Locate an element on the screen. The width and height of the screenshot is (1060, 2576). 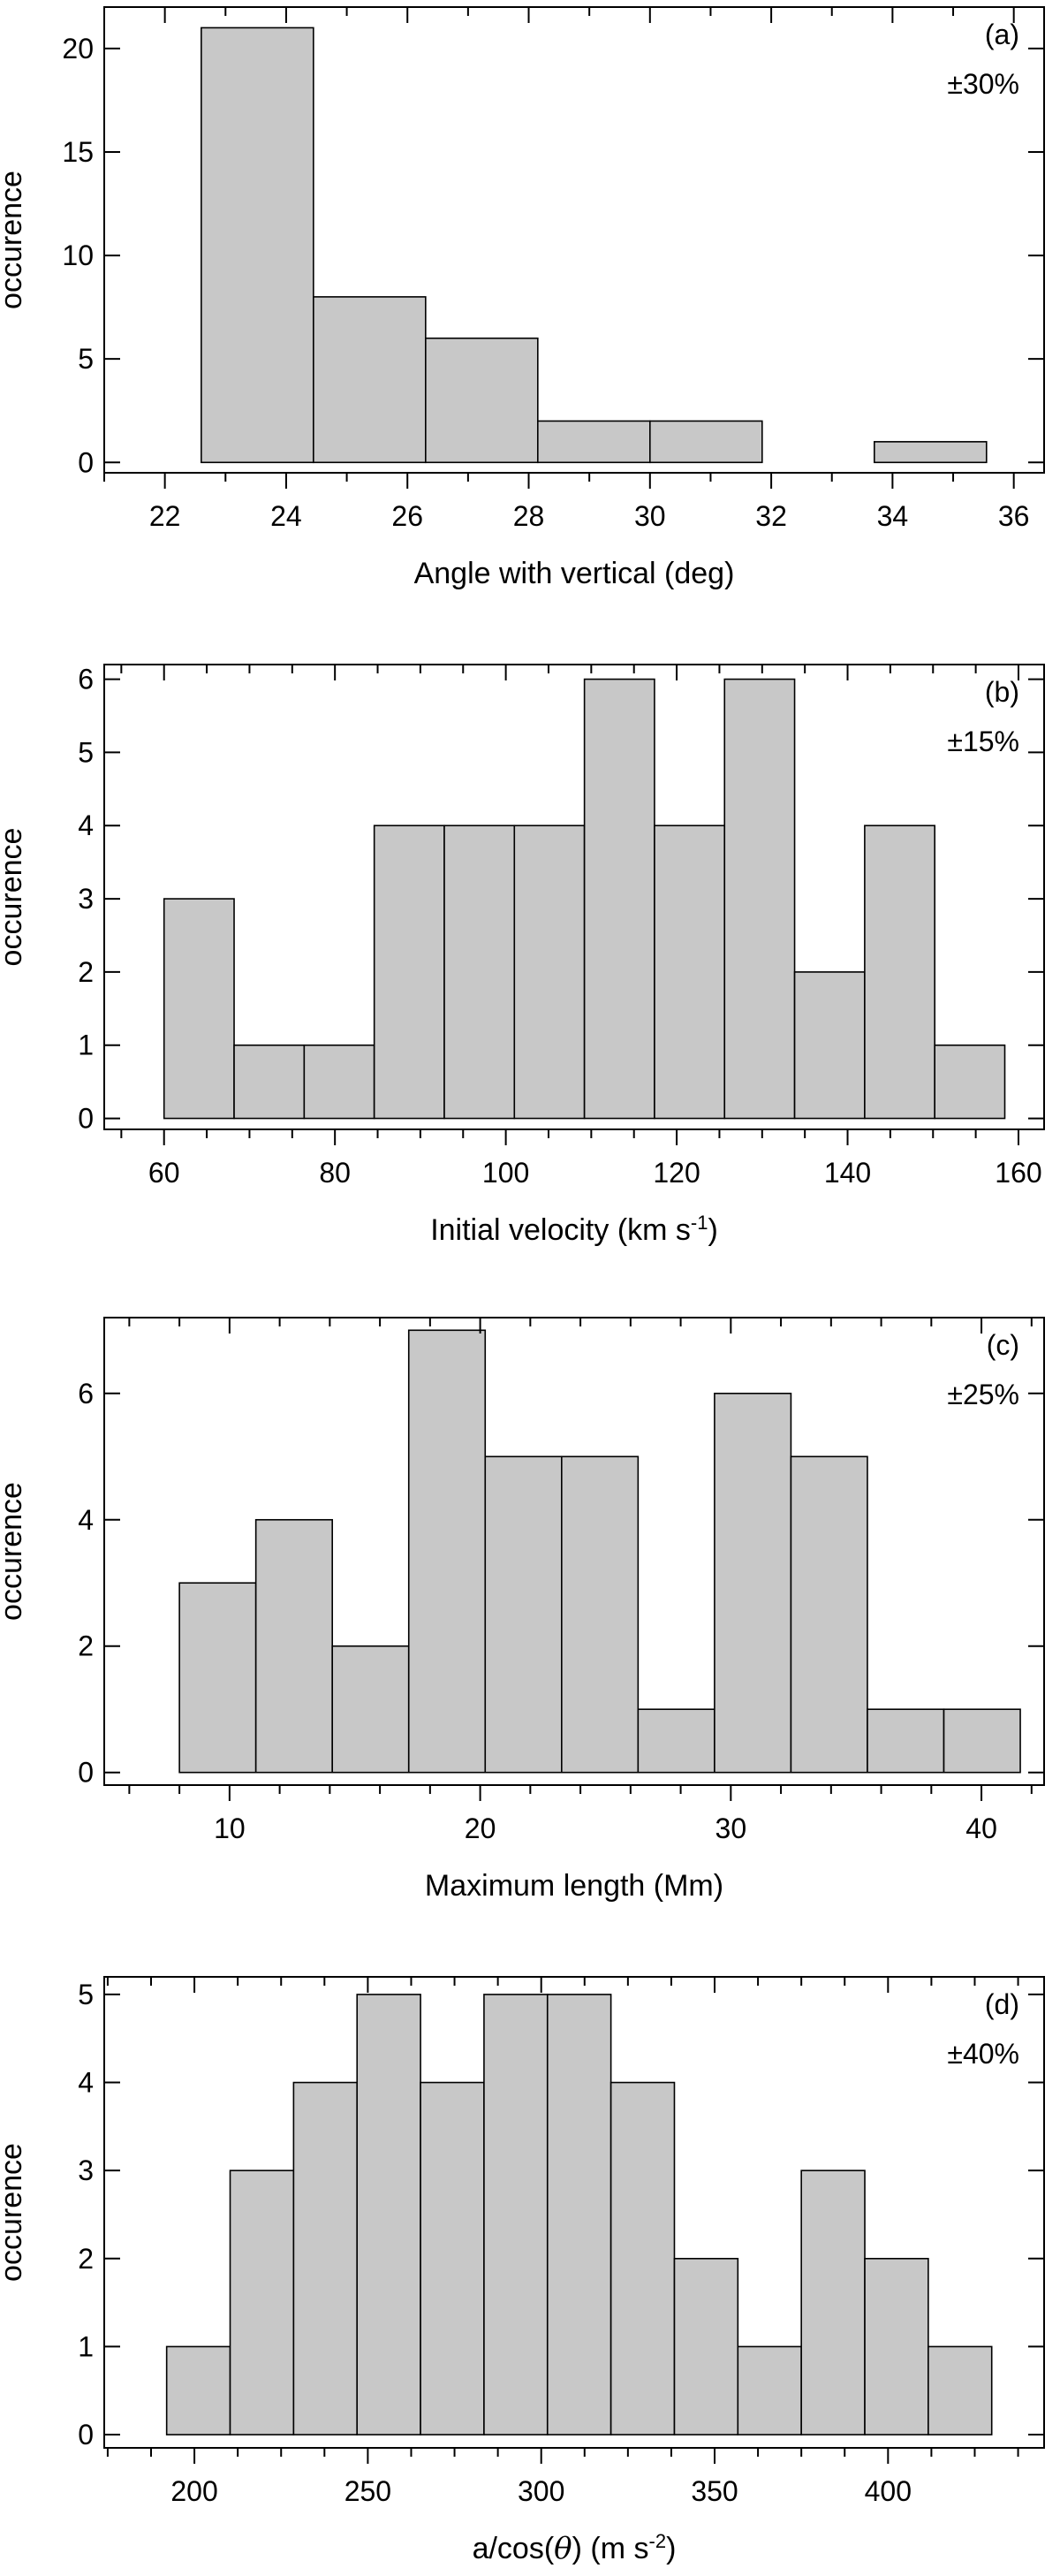
x-tick-label: 40 is located at coordinates (981, 1828).